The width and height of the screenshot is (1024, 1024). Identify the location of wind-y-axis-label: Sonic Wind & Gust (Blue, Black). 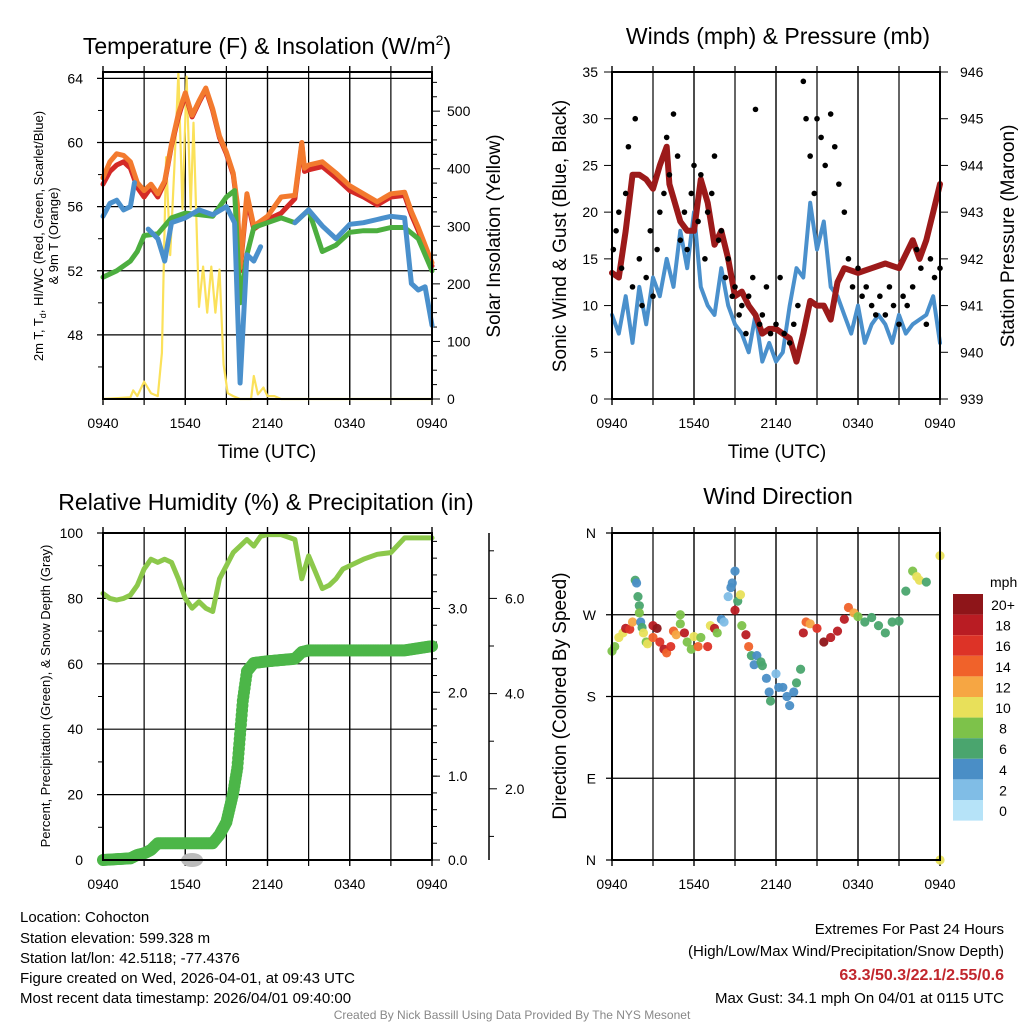
(560, 236).